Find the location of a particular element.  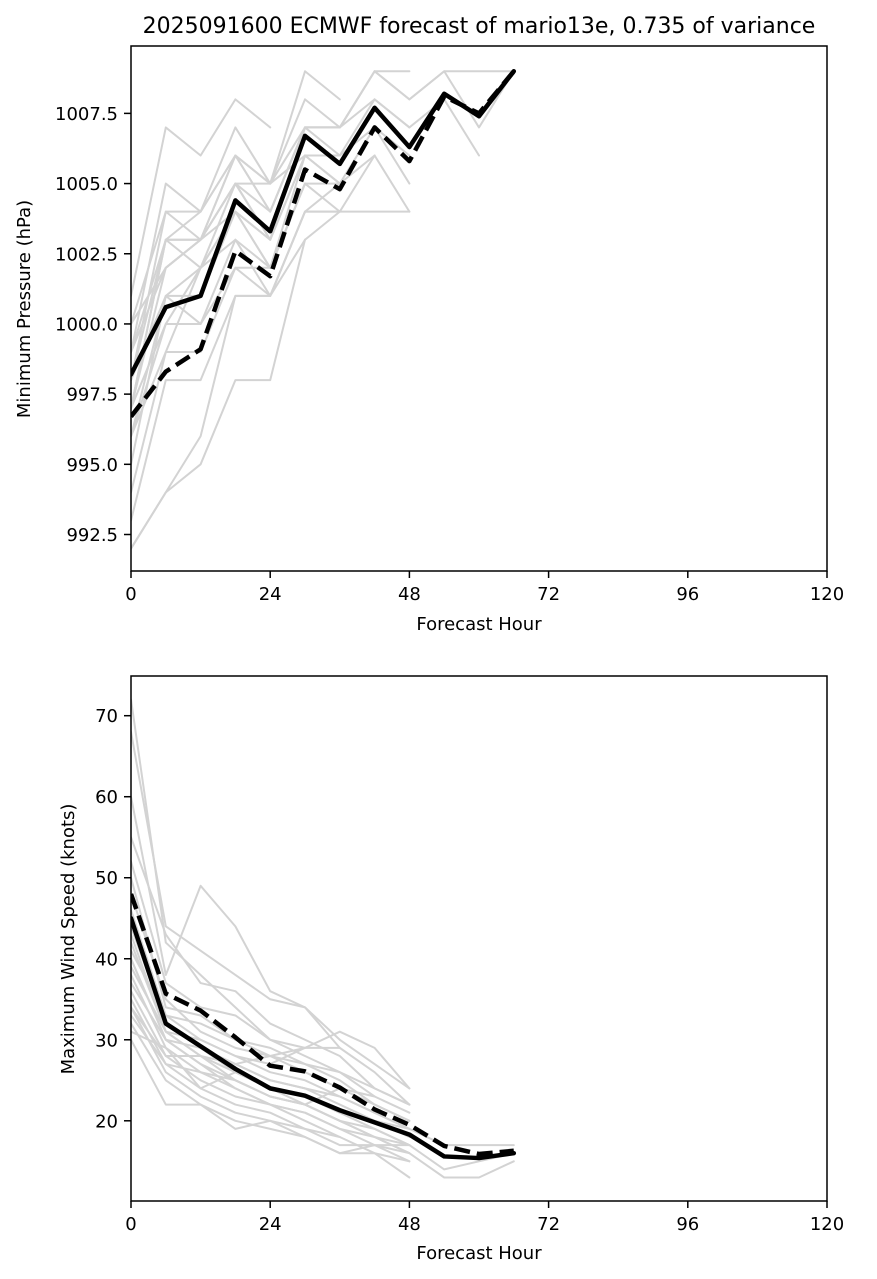

wind-y-tick-label: 50 is located at coordinates (106, 878).